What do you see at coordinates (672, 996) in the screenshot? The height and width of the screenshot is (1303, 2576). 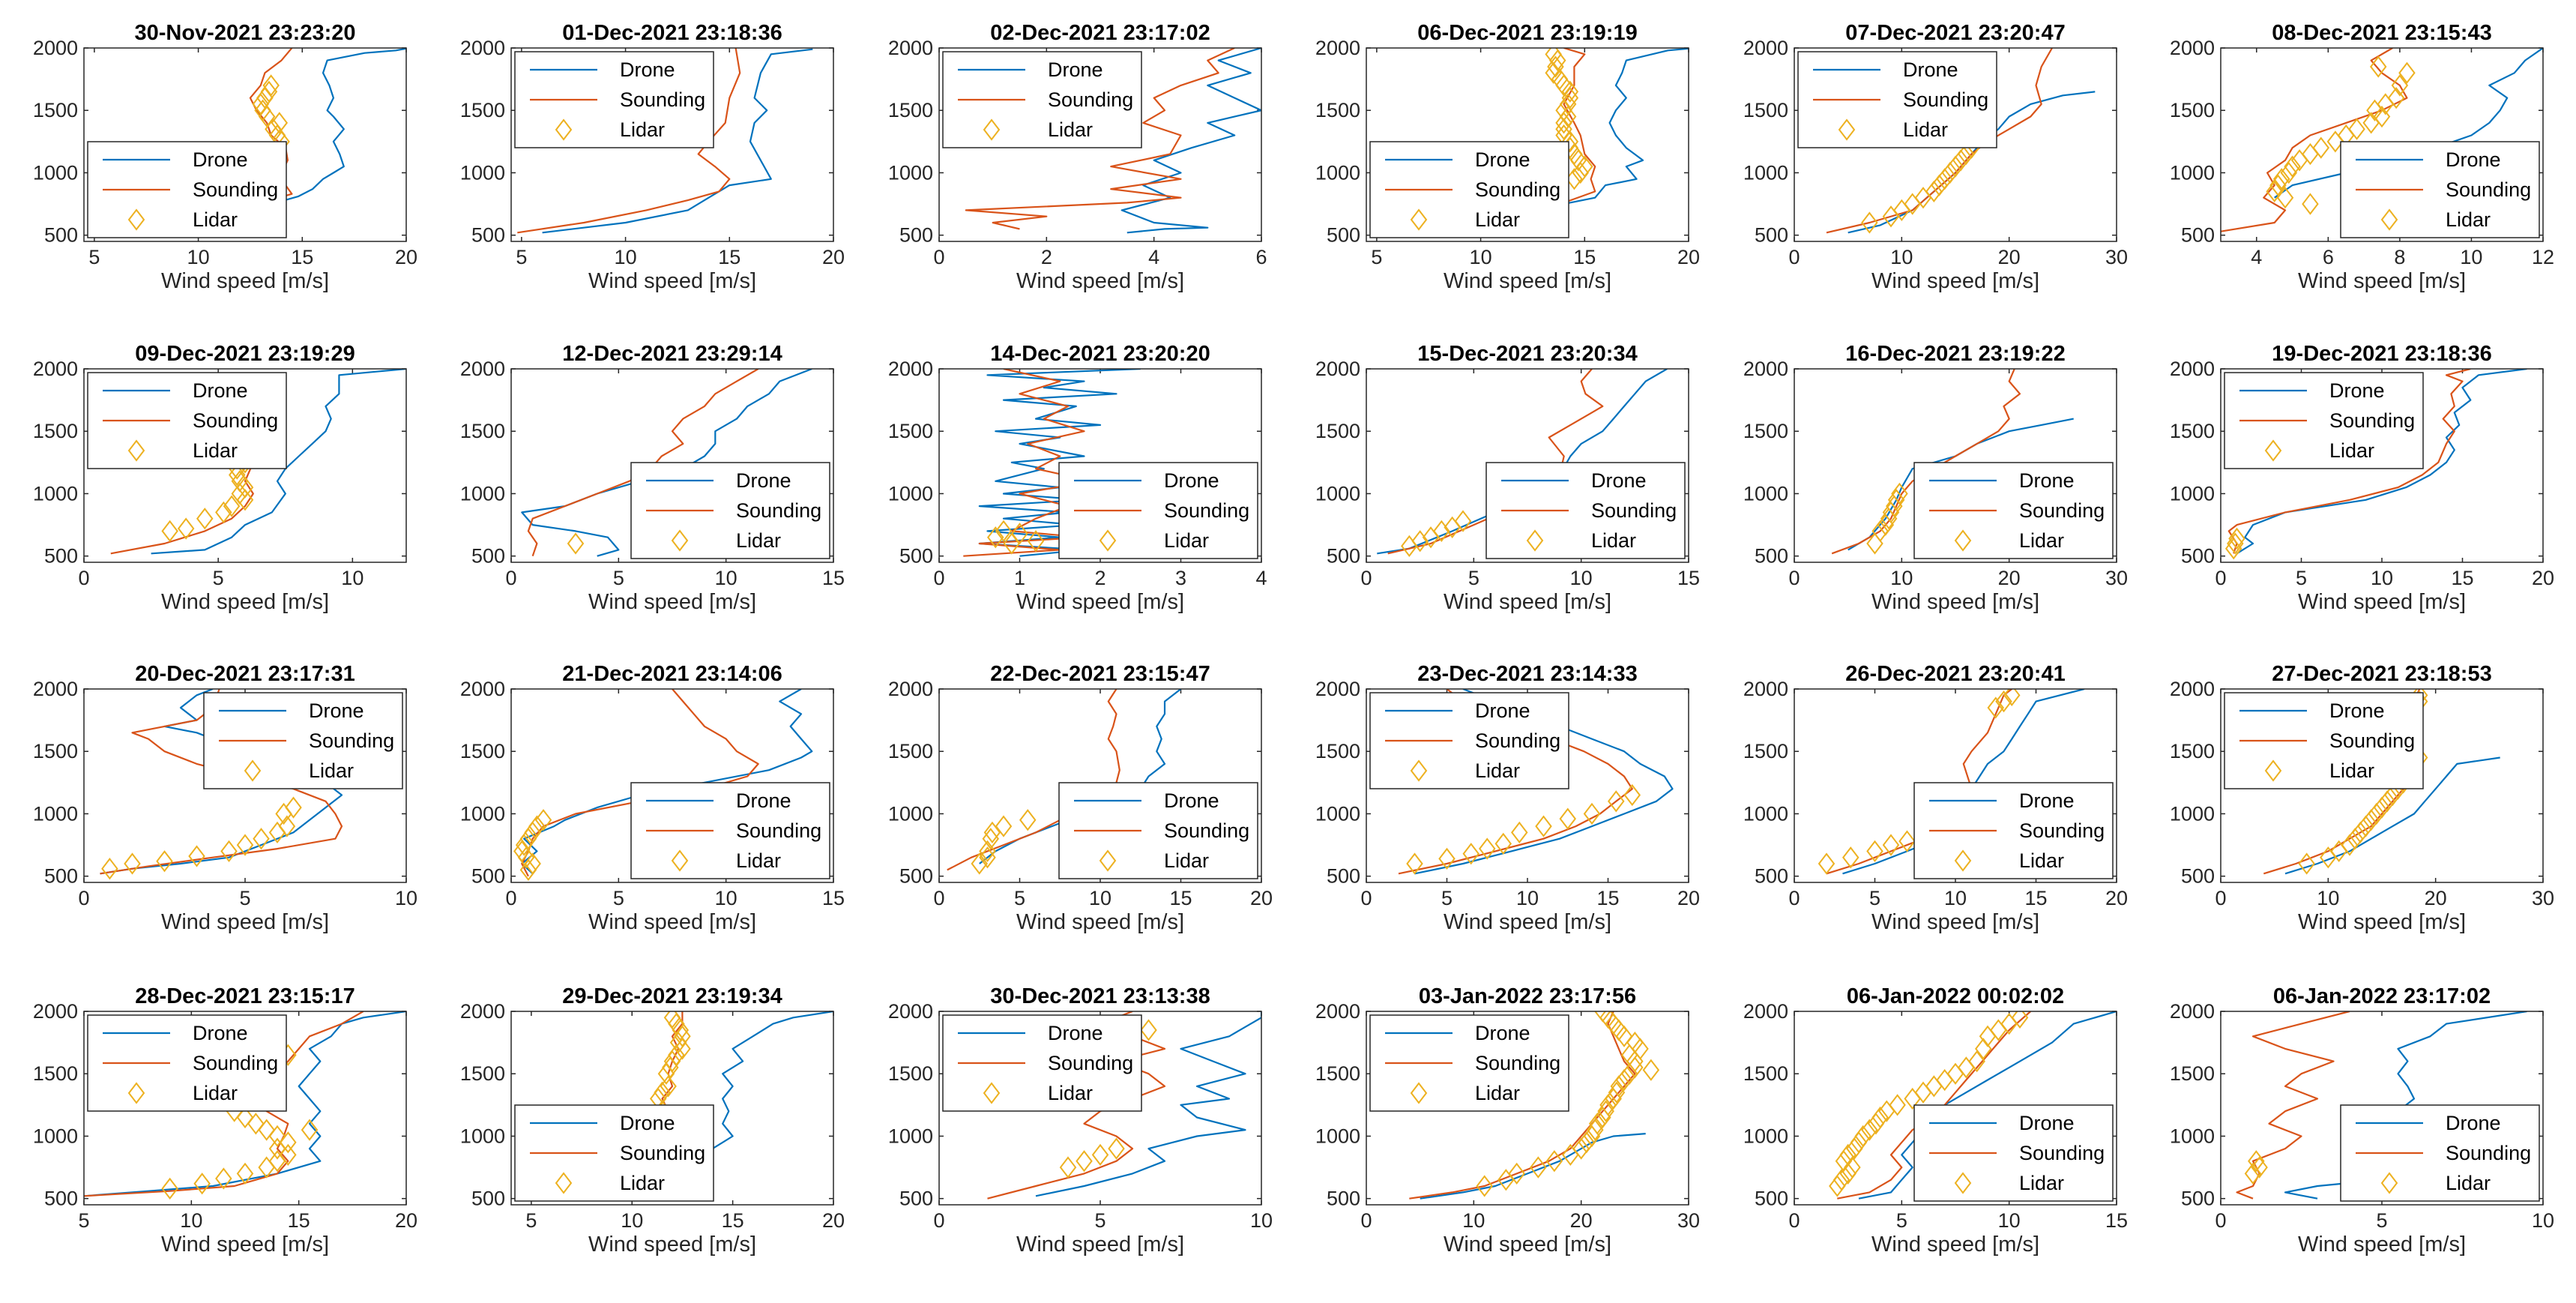 I see `subplot-title: 29-Dec-2021 23:19:34` at bounding box center [672, 996].